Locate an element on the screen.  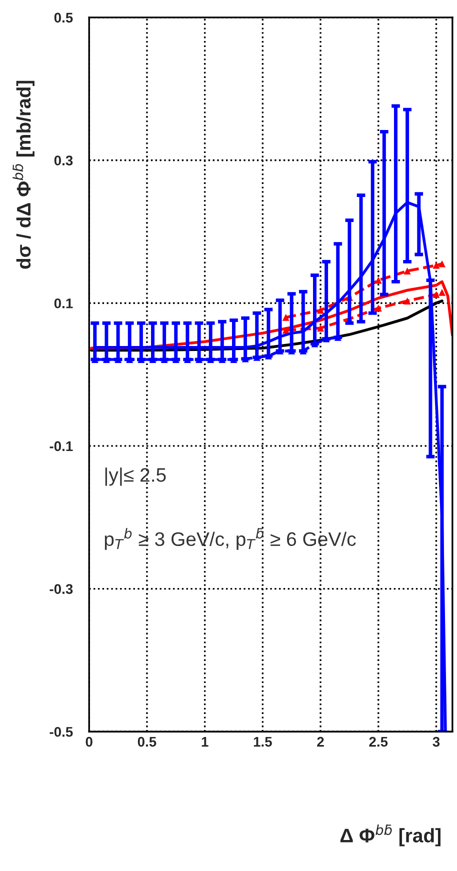
x-tick-label: 2.5 is located at coordinates (378, 741).